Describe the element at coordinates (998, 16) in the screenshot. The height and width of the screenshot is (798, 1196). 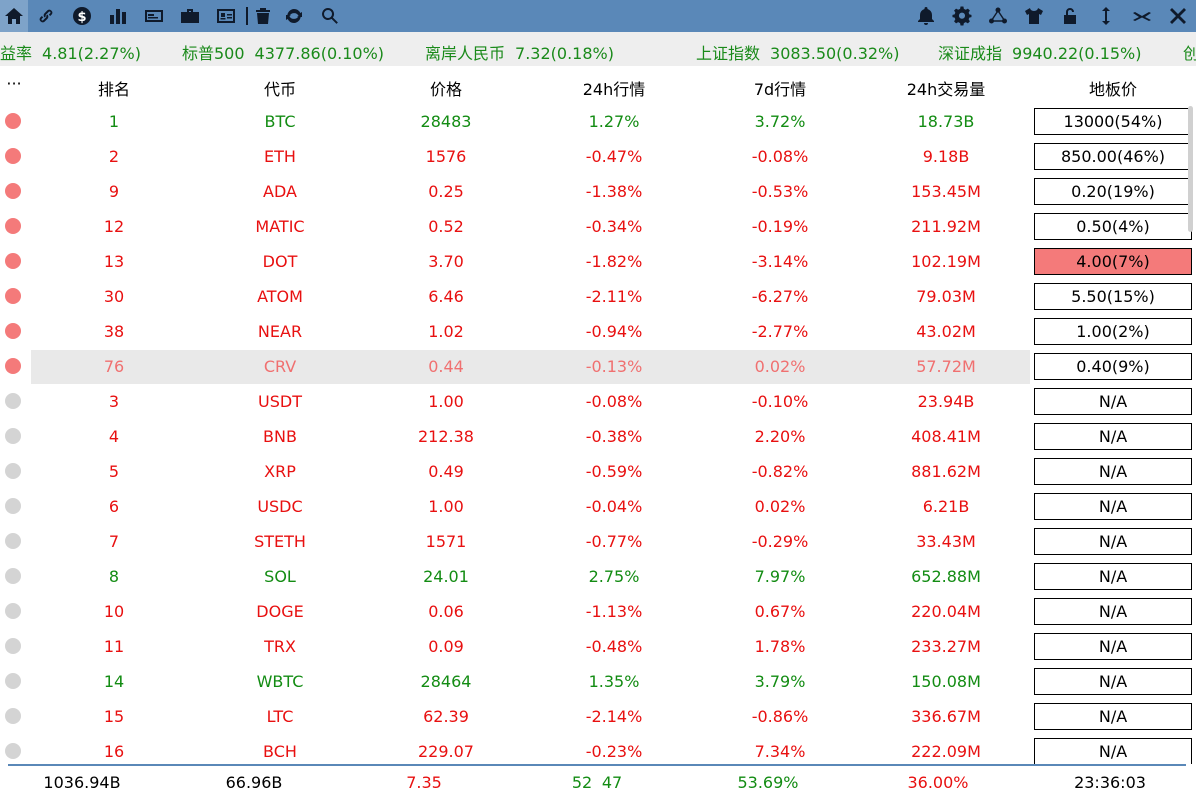
I see `network-button` at that location.